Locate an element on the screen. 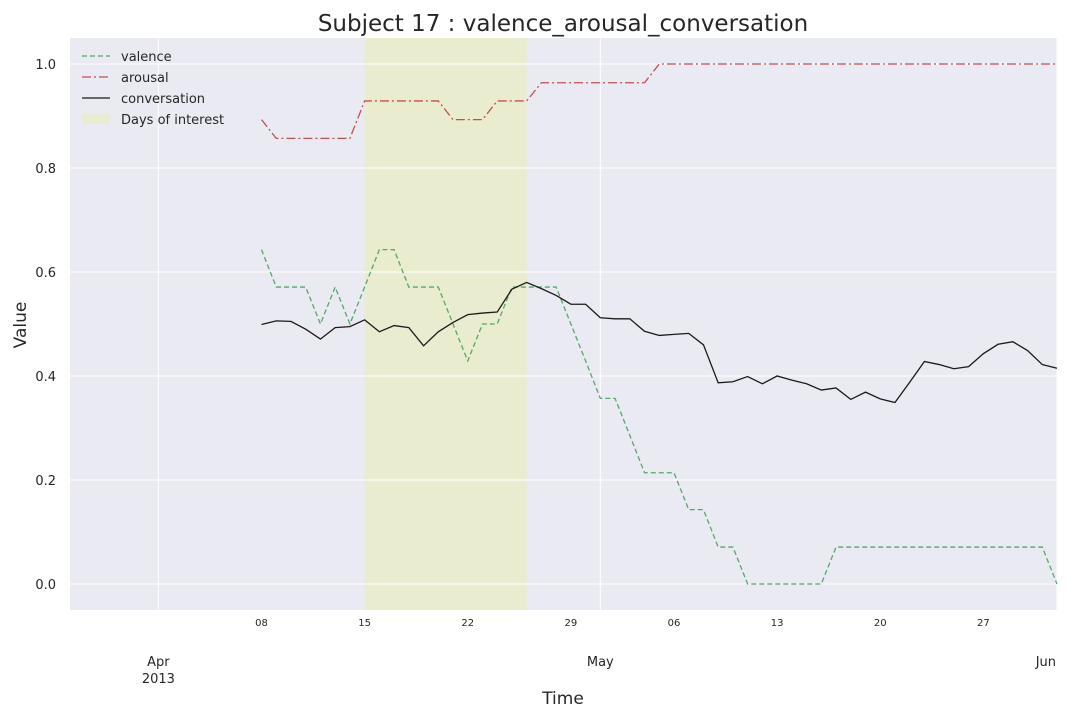  legend-label: conversation is located at coordinates (163, 99).